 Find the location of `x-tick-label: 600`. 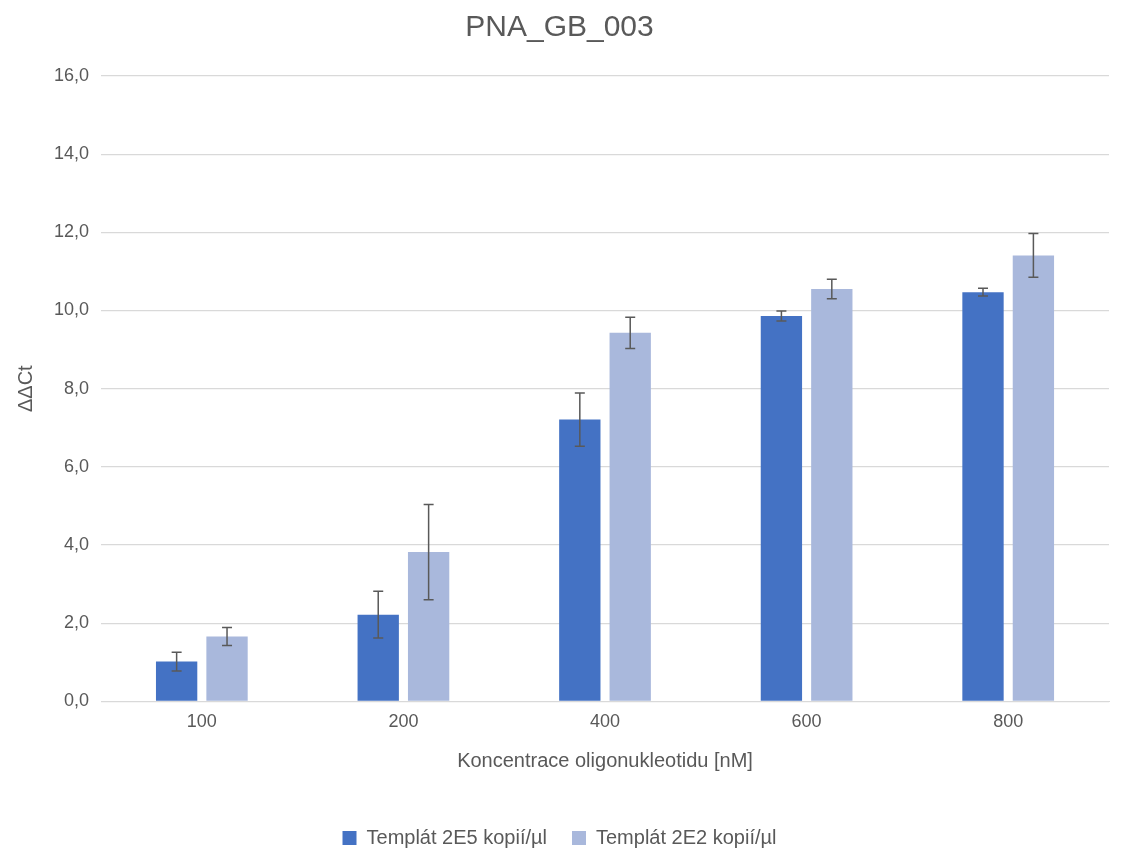

x-tick-label: 600 is located at coordinates (806, 721).